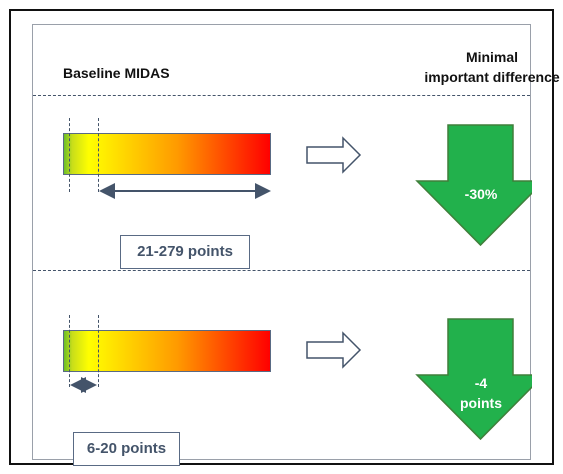 The image size is (563, 474). Describe the element at coordinates (69, 155) in the screenshot. I see `range-marker-1a` at that location.